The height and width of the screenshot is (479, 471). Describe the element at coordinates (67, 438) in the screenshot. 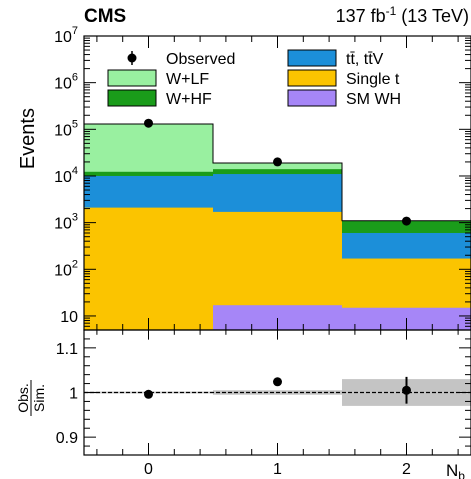

I see `ratio-y-tick-label: 0.9` at that location.